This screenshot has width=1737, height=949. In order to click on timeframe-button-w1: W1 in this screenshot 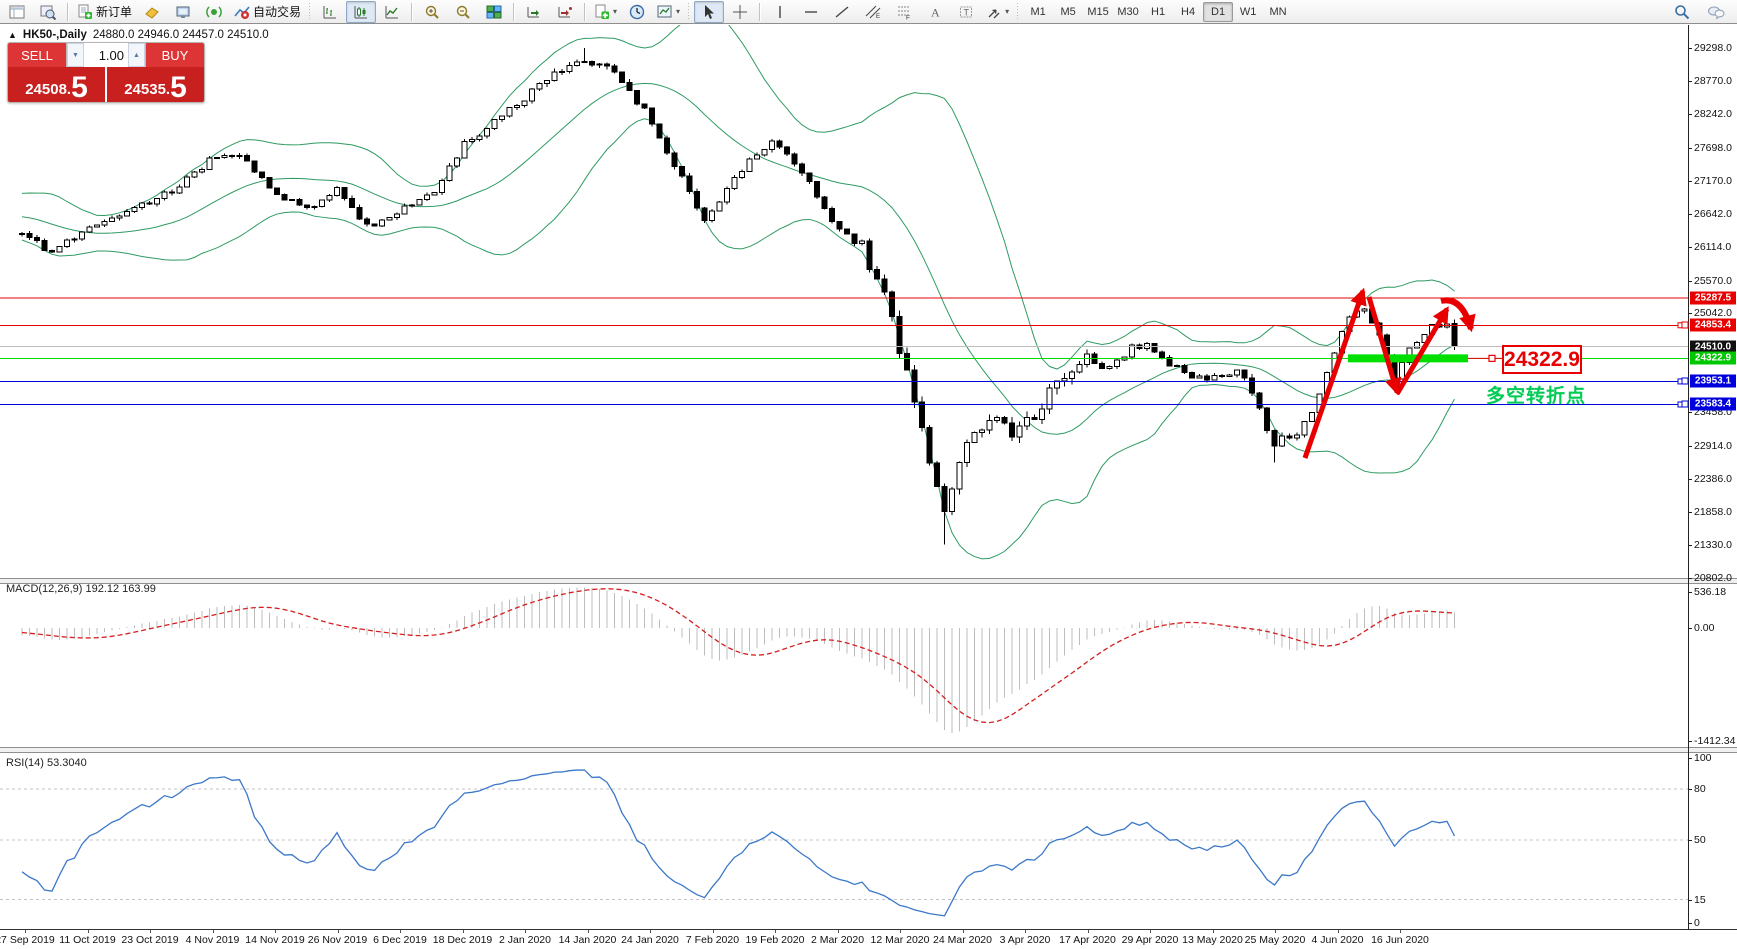, I will do `click(1248, 11)`.